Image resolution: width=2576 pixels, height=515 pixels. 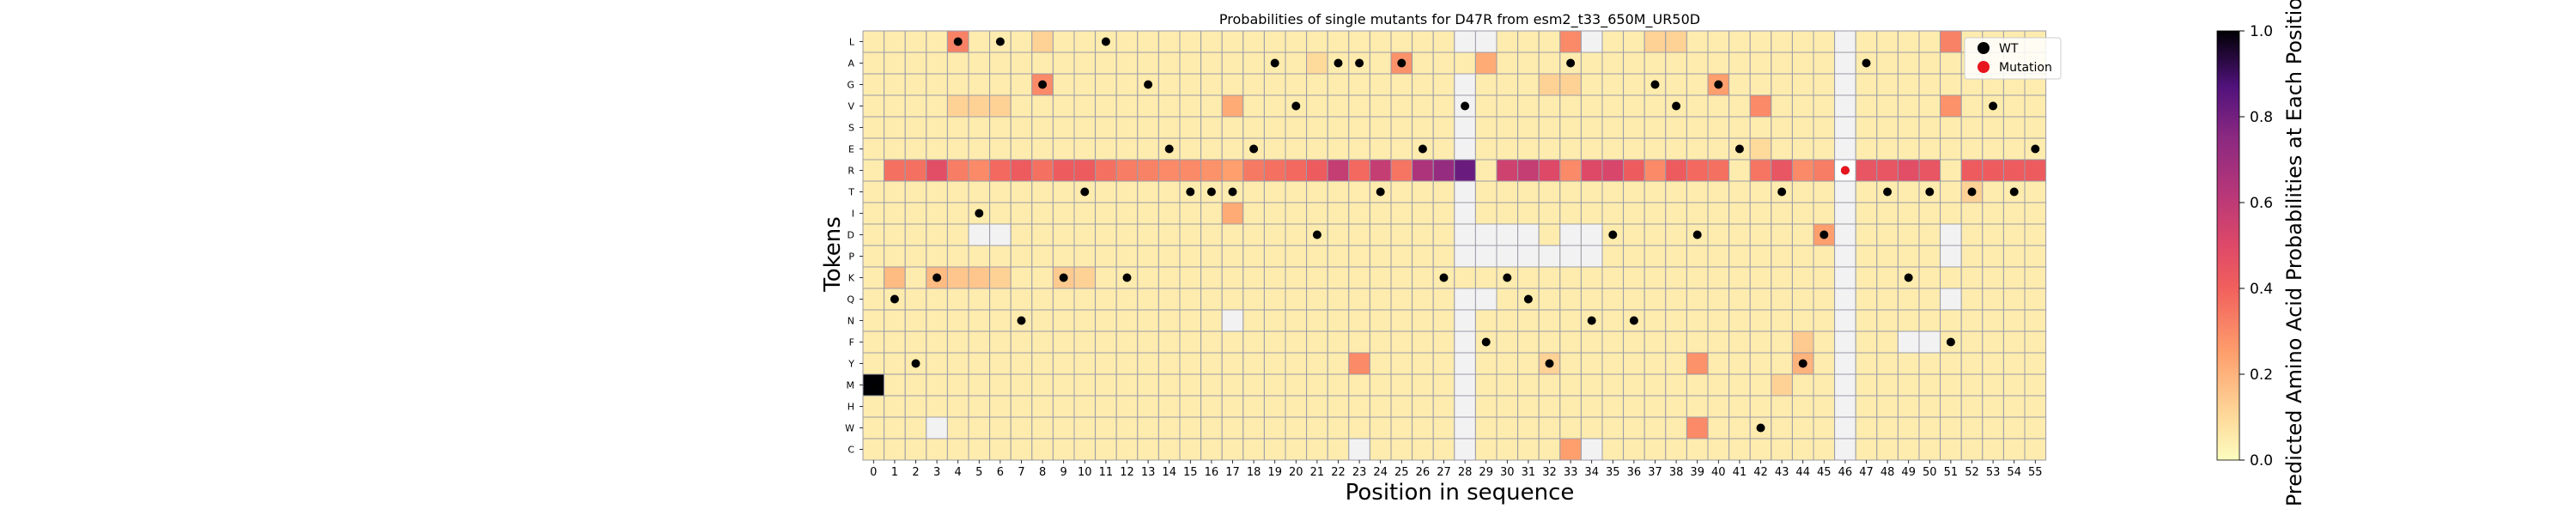 I want to click on x-tick-label: 52, so click(x=1972, y=472).